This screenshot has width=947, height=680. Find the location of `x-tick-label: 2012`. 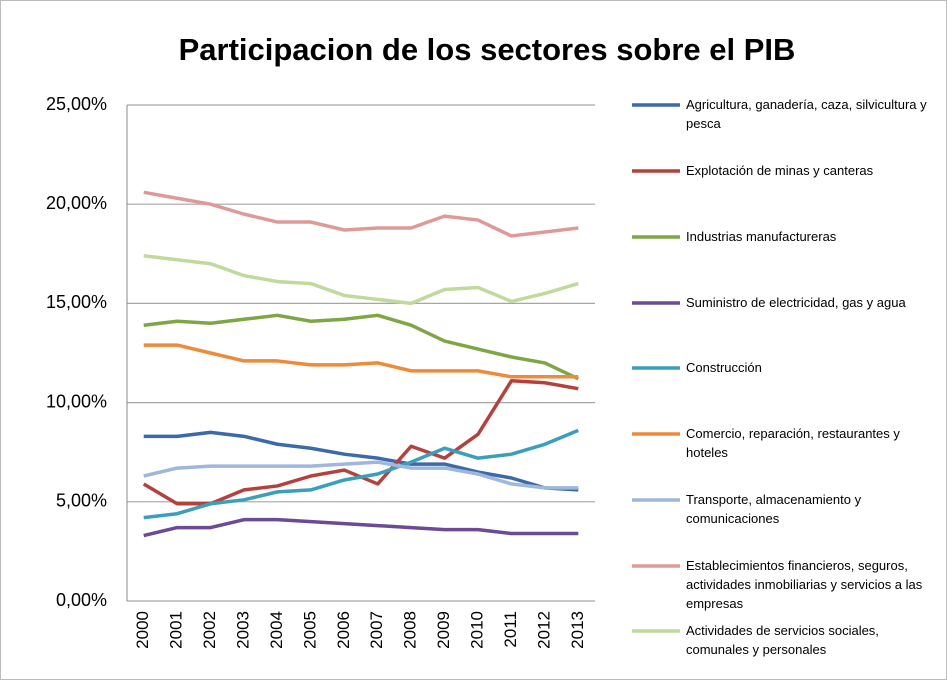

x-tick-label: 2012 is located at coordinates (543, 630).